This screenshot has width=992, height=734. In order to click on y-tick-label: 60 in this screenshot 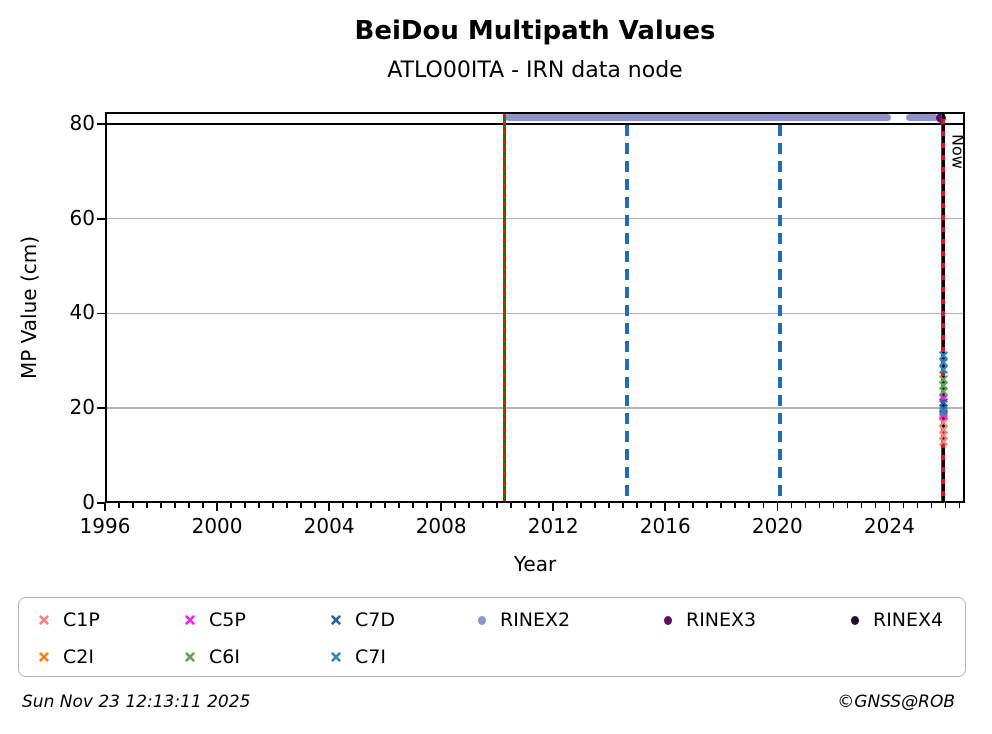, I will do `click(82, 217)`.